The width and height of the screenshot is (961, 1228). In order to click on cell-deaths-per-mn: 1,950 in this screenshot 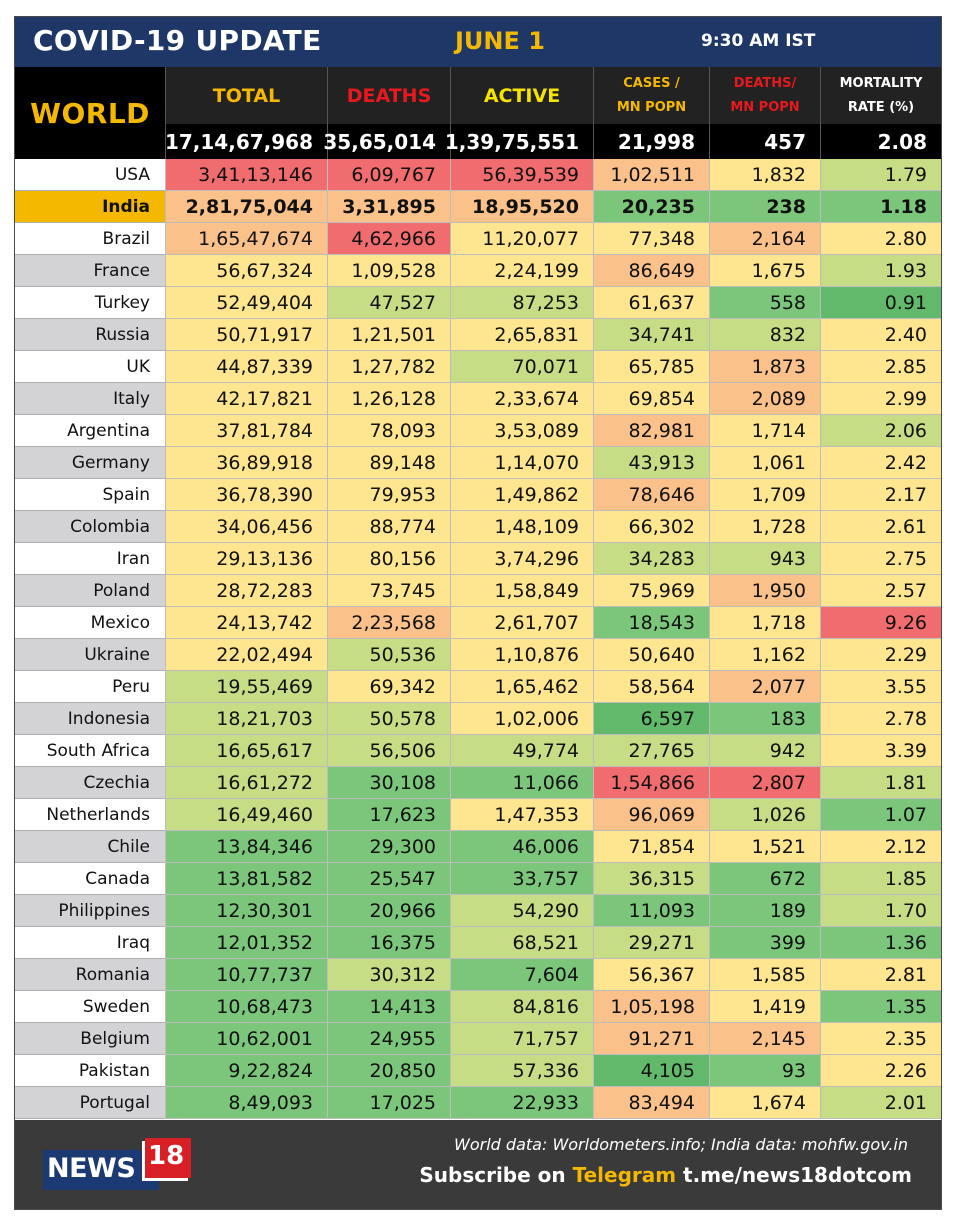, I will do `click(764, 591)`.